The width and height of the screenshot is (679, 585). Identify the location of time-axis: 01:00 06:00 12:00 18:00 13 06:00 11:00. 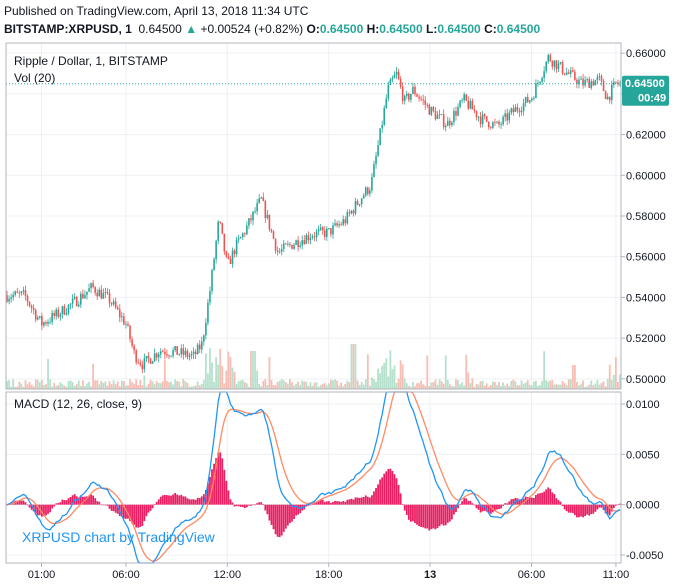
(329, 572).